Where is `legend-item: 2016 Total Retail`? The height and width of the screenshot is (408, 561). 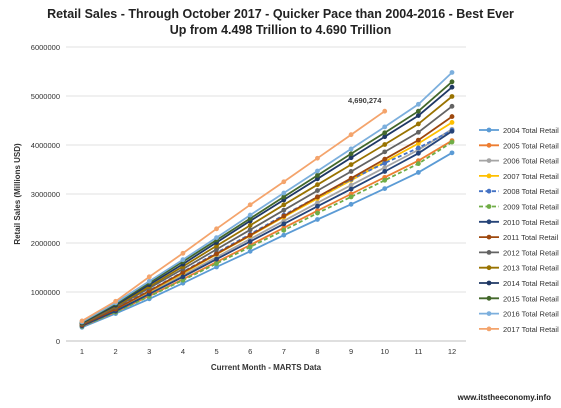 legend-item: 2016 Total Retail is located at coordinates (519, 314).